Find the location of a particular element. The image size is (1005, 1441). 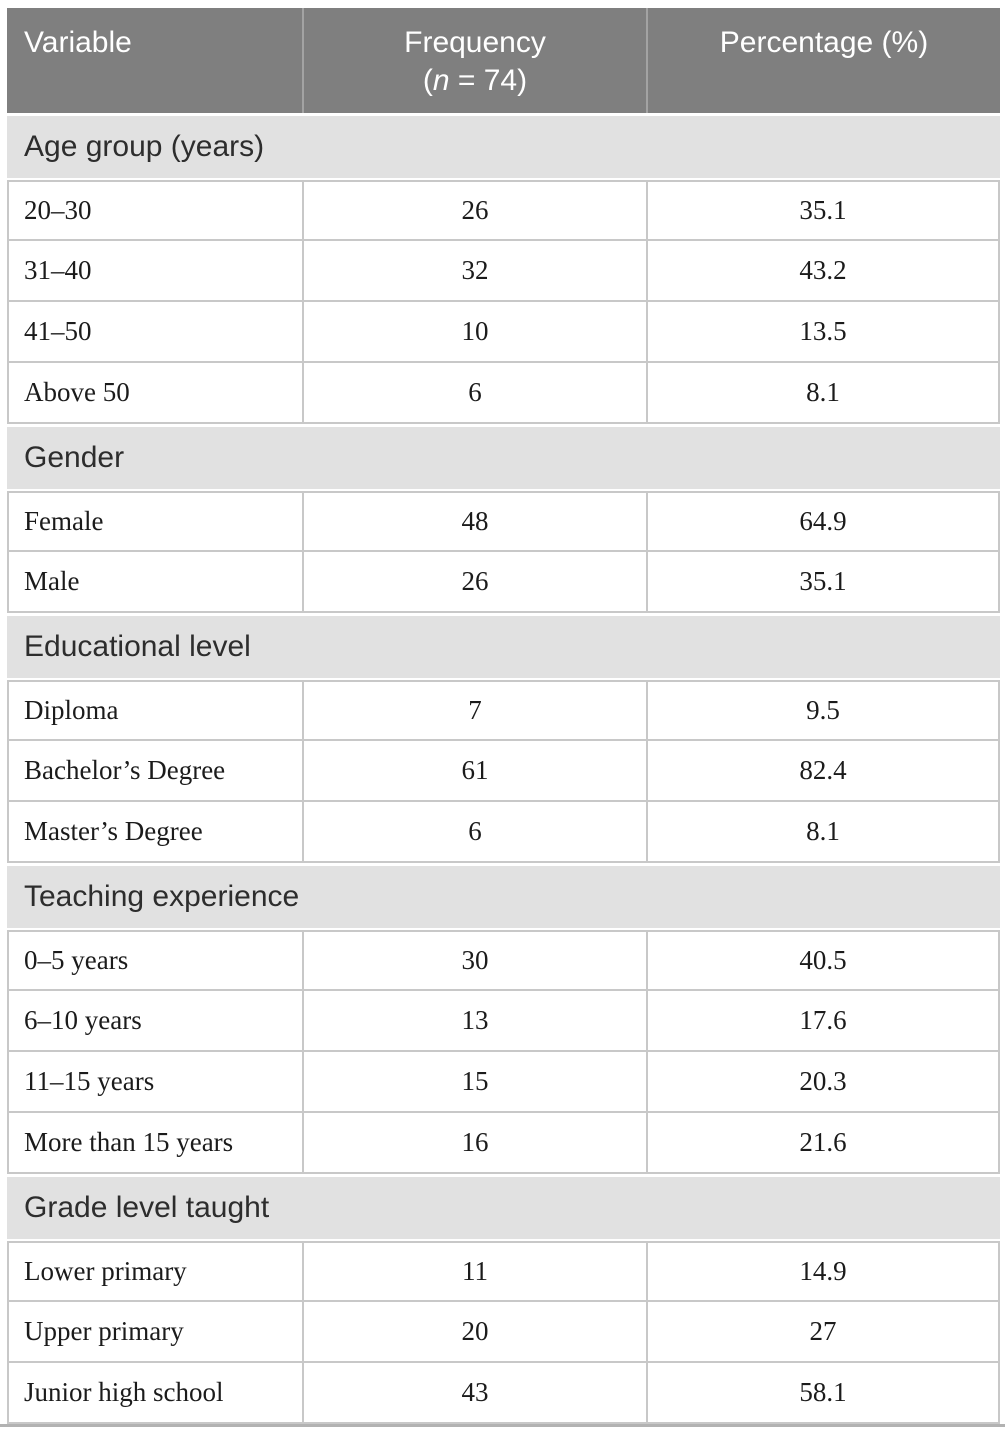

table-row: More than 15 years 16 21.6 is located at coordinates (503, 1143).